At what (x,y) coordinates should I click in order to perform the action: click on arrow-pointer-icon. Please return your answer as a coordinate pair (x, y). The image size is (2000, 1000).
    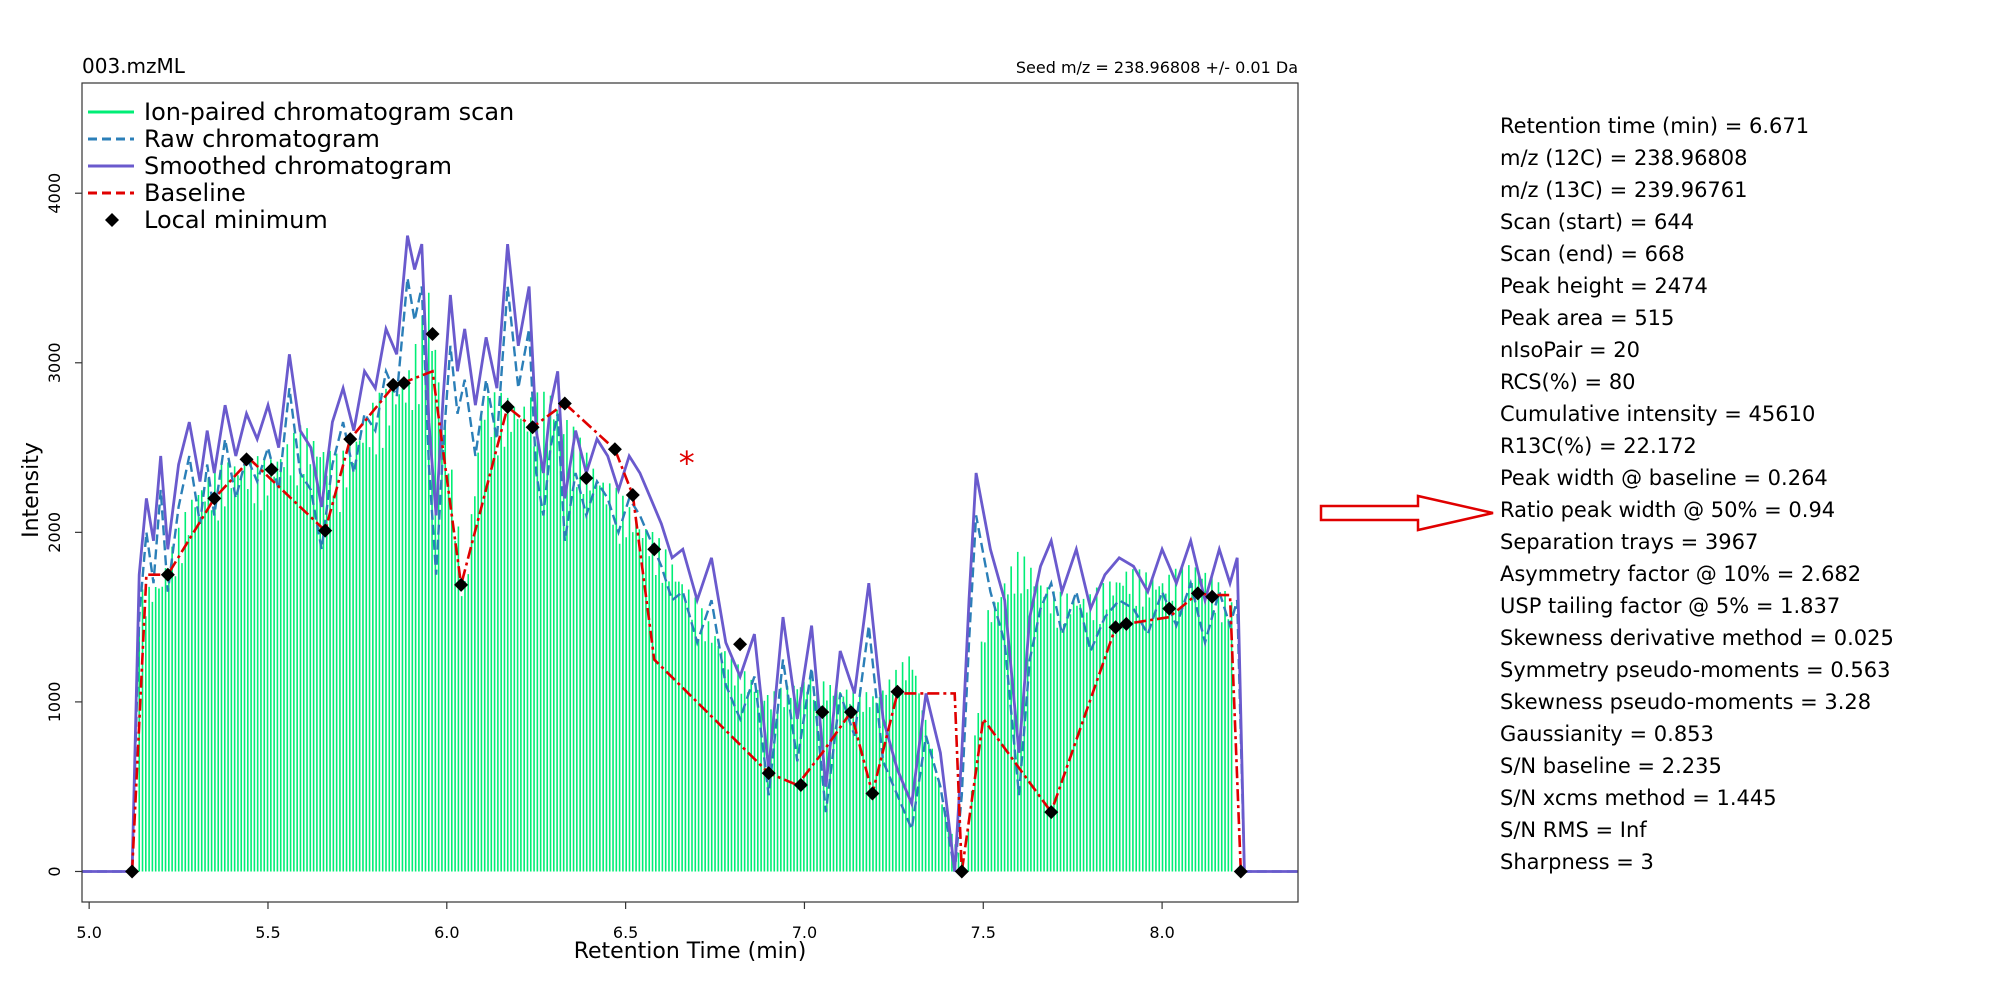
    Looking at the image, I should click on (1406, 513).